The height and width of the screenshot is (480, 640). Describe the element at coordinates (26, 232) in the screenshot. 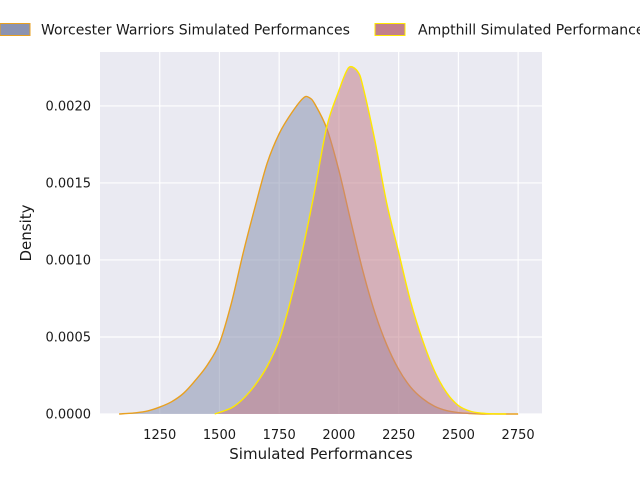

I see `y-axis-label: Density` at that location.